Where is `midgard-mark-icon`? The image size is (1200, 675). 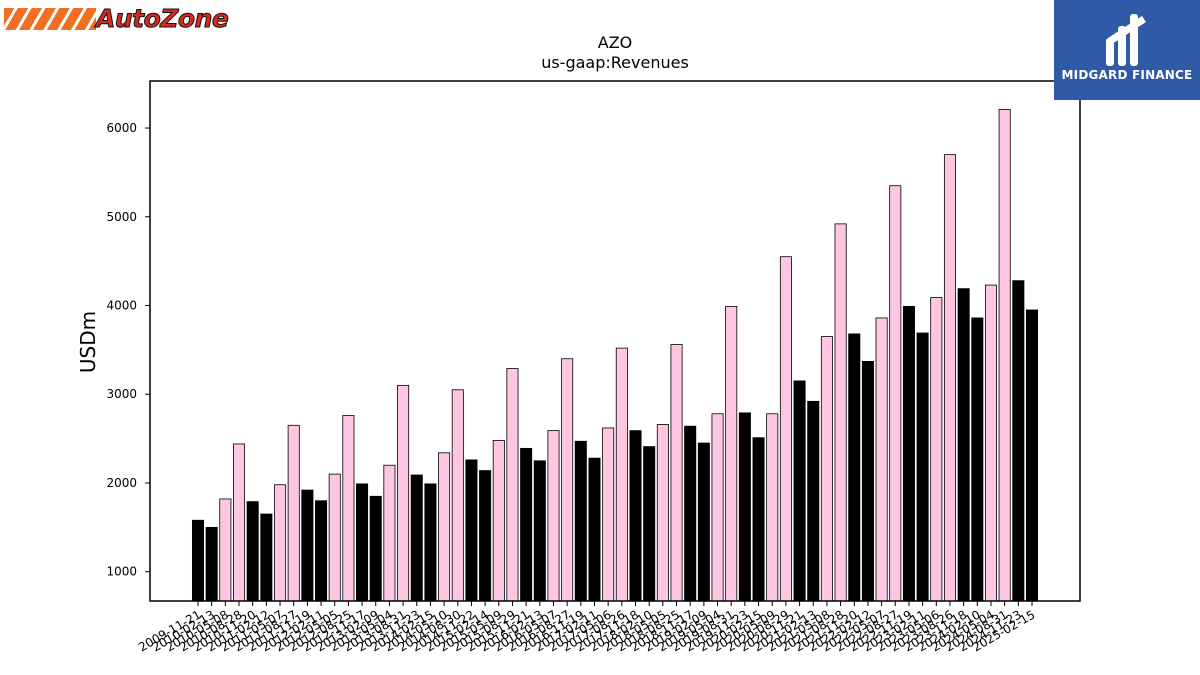
midgard-mark-icon is located at coordinates (1126, 40).